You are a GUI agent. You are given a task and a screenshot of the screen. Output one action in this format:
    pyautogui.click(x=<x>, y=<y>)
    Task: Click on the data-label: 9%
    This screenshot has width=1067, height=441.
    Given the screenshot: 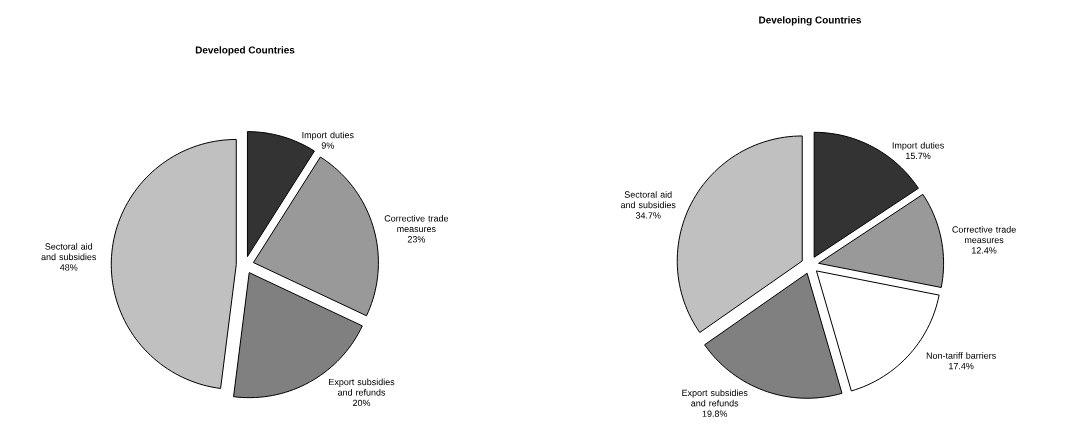 What is the action you would take?
    pyautogui.click(x=327, y=145)
    